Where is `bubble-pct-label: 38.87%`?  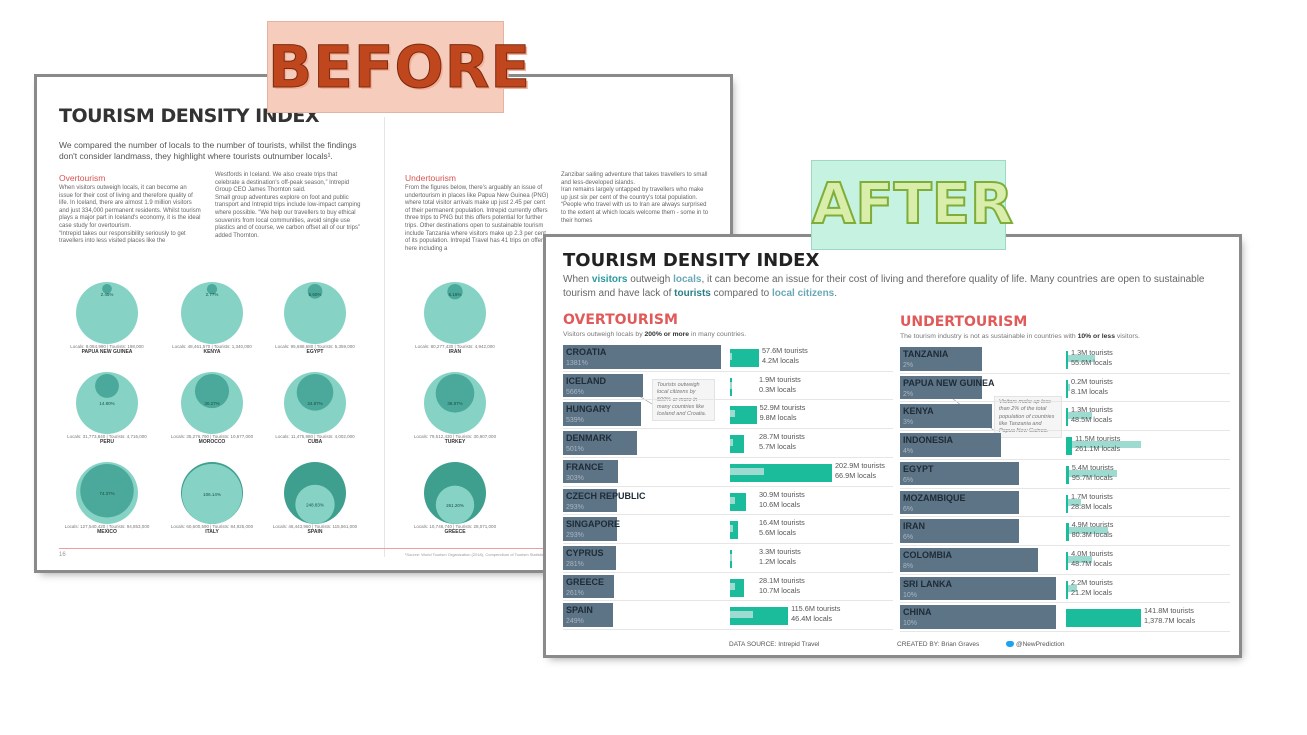 bubble-pct-label: 38.87% is located at coordinates (454, 403).